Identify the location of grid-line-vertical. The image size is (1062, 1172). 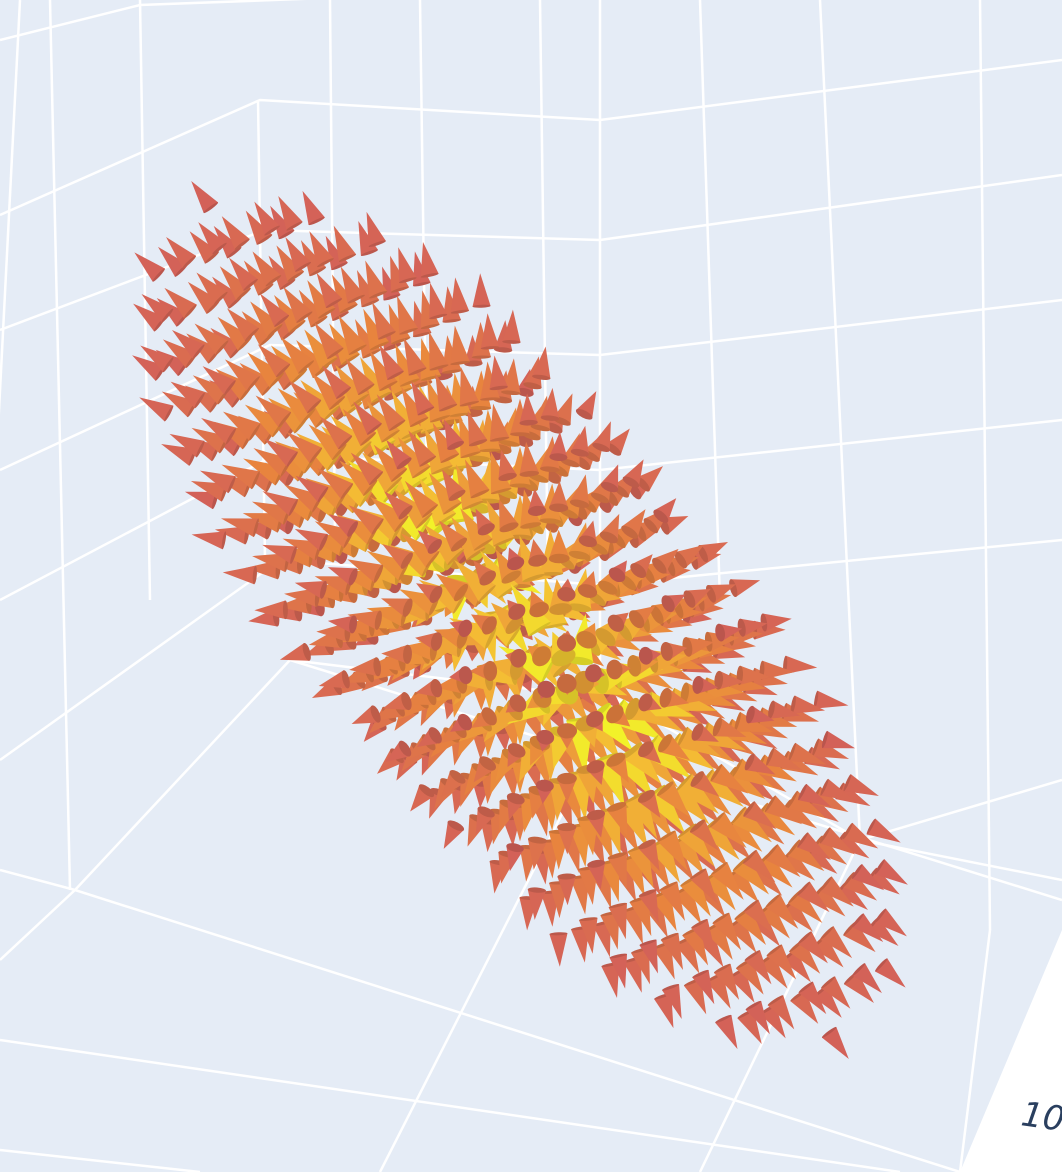
(11, 208).